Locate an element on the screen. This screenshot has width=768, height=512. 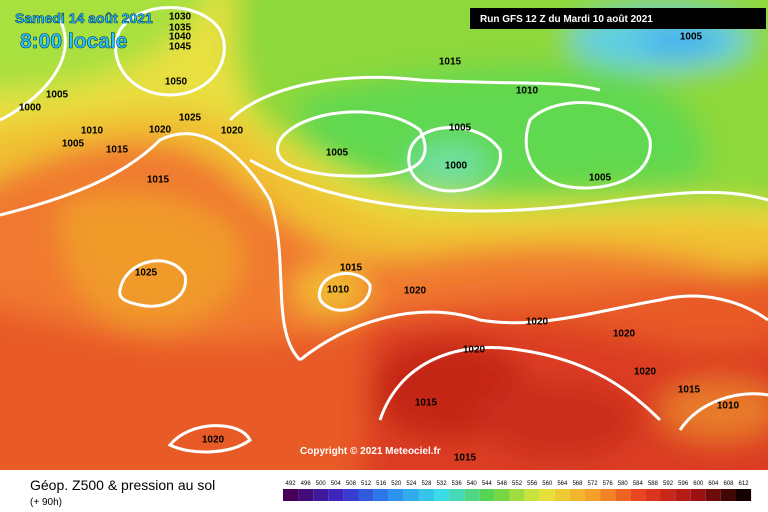
forecast-time: 8:00 locale is located at coordinates (73, 41).